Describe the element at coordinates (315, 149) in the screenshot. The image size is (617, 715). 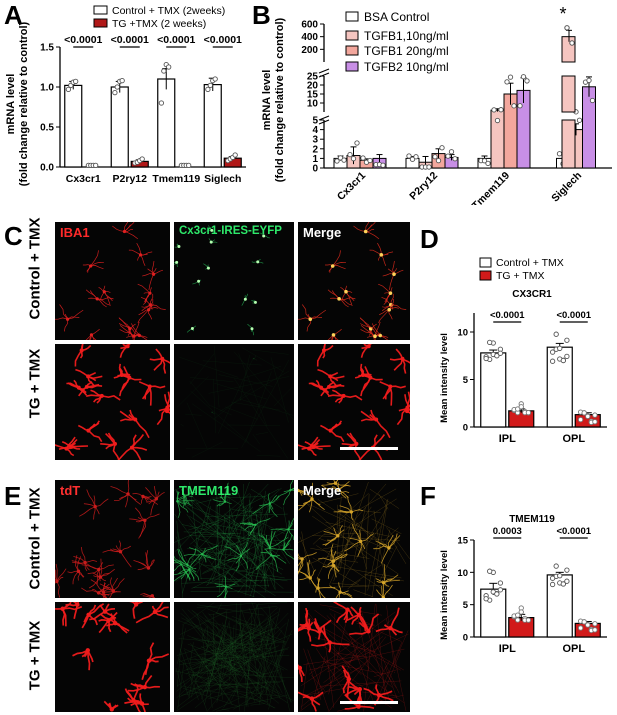
I see `y-tick-label: 2` at that location.